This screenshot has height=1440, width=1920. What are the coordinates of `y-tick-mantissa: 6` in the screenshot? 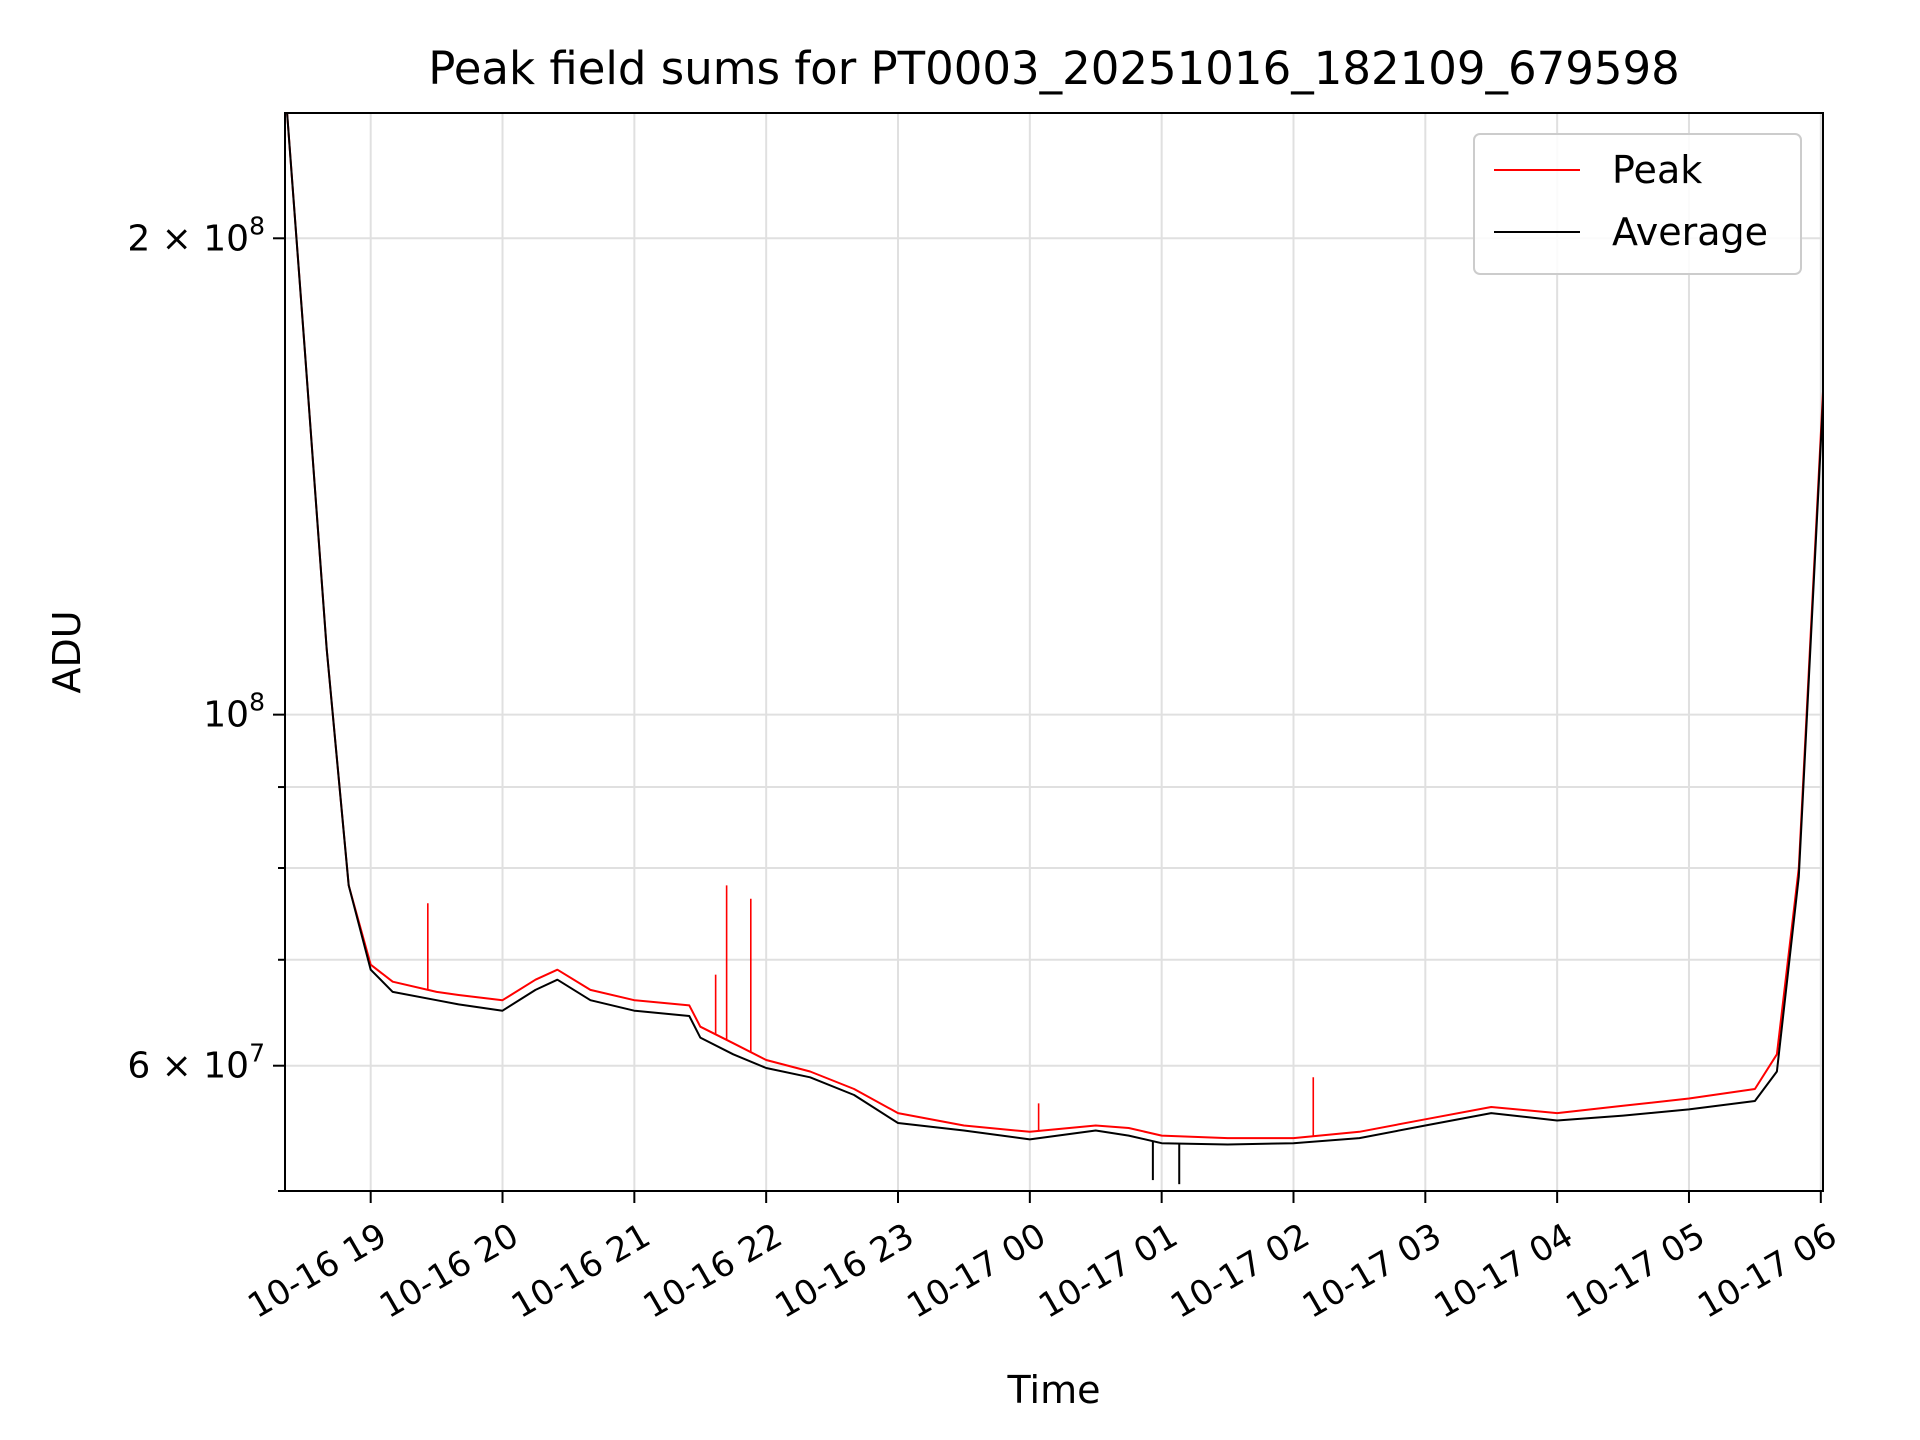 It's located at (138, 1066).